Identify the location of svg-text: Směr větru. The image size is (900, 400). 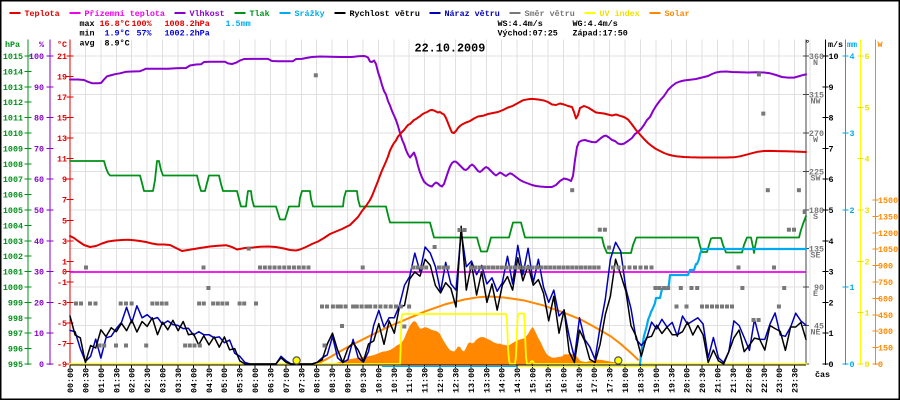
(550, 14).